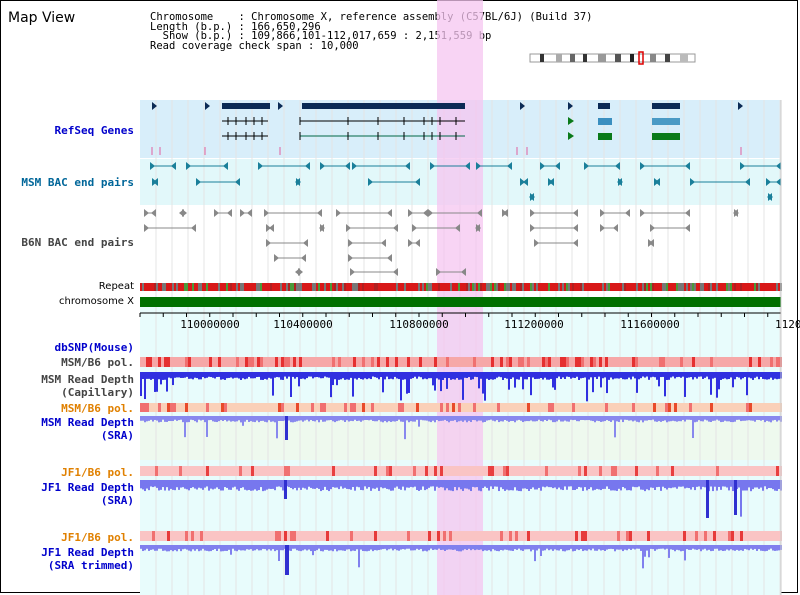  I want to click on jf1-pol-label-1: JF1/B6 pol., so click(97, 472).